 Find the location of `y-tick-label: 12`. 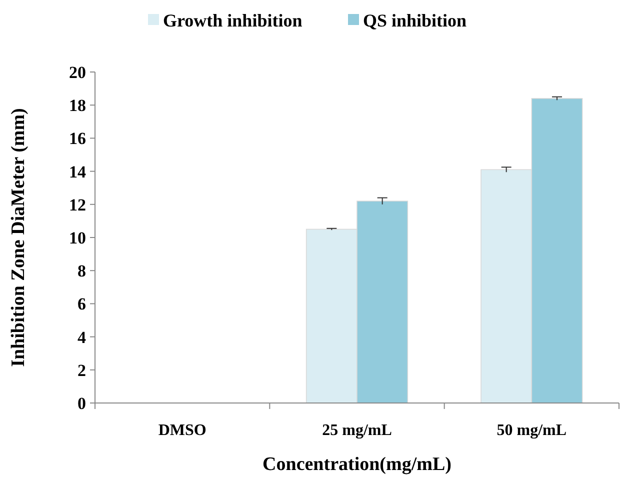

y-tick-label: 12 is located at coordinates (77, 204).